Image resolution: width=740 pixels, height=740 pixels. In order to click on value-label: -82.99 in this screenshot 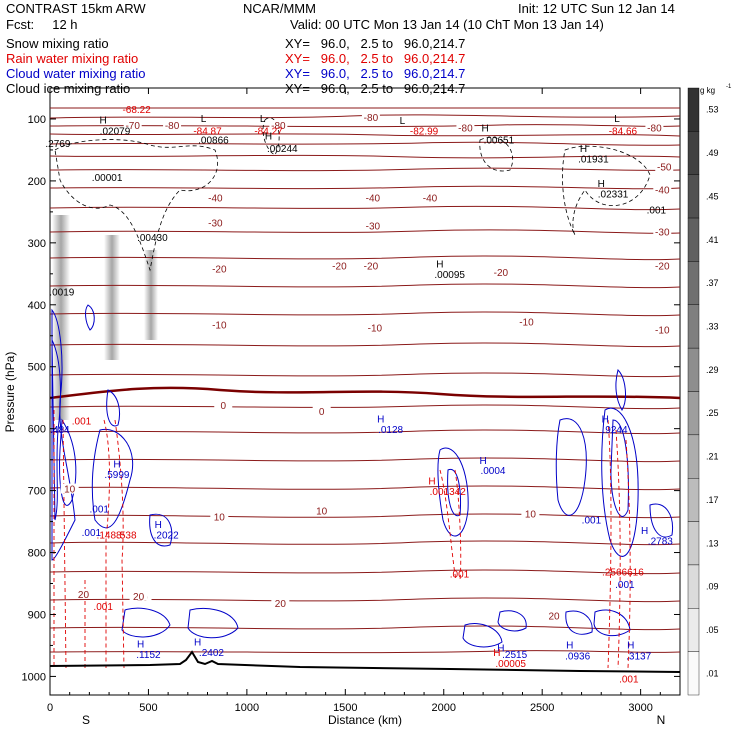, I will do `click(424, 131)`.